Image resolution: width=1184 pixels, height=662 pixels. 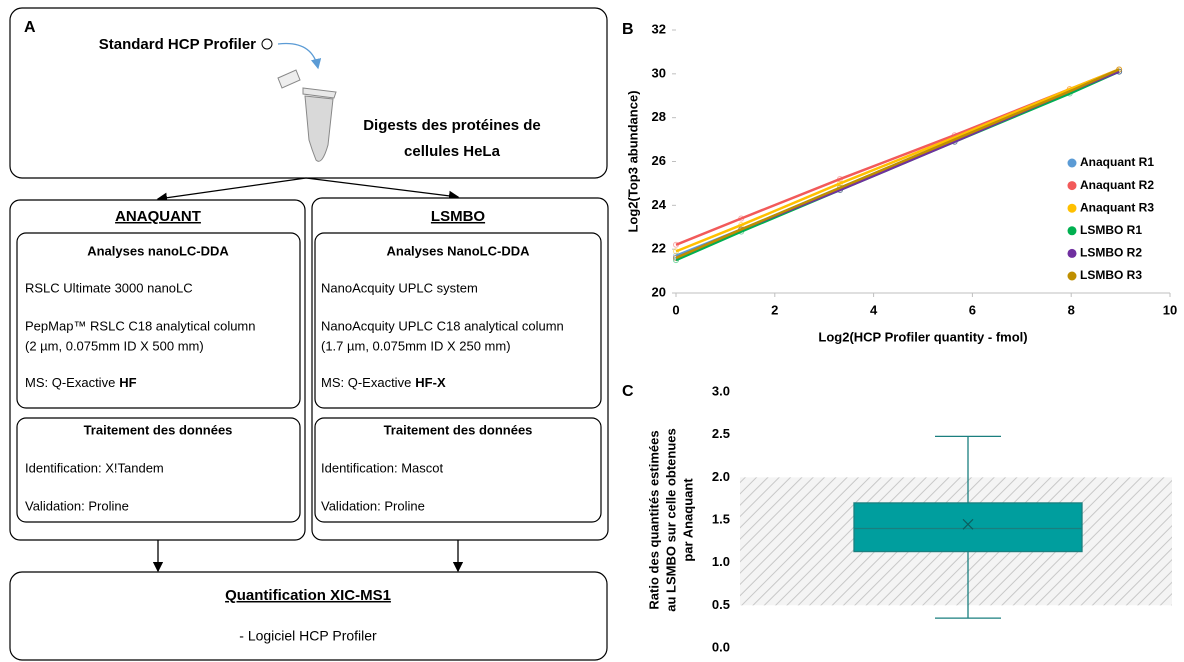 What do you see at coordinates (628, 391) in the screenshot?
I see `panel-label: C` at bounding box center [628, 391].